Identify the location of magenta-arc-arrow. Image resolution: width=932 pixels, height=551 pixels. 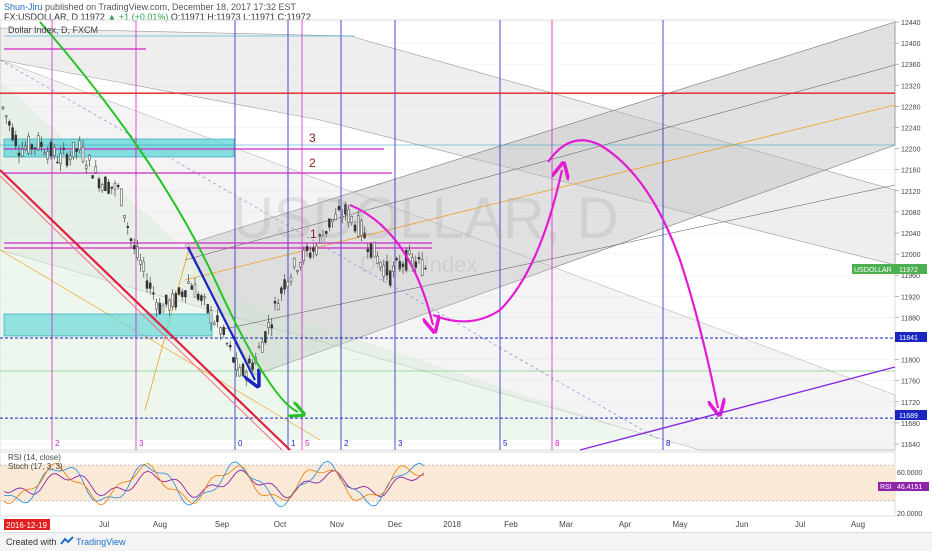
(632, 273).